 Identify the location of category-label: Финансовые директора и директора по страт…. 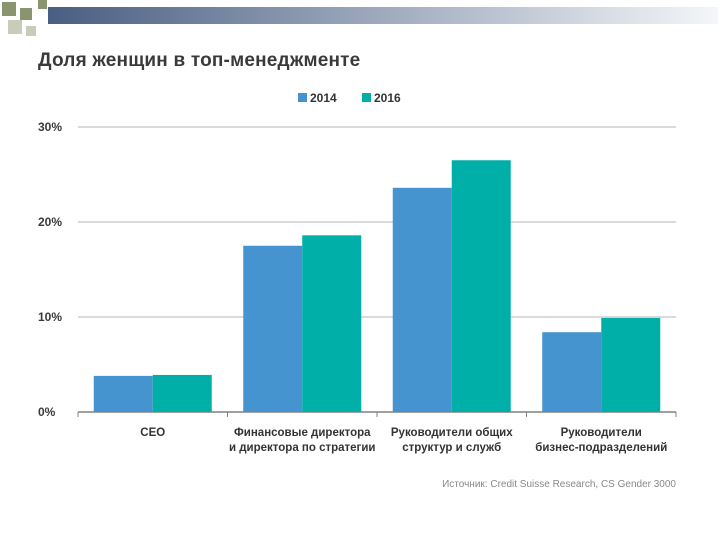
(302, 440).